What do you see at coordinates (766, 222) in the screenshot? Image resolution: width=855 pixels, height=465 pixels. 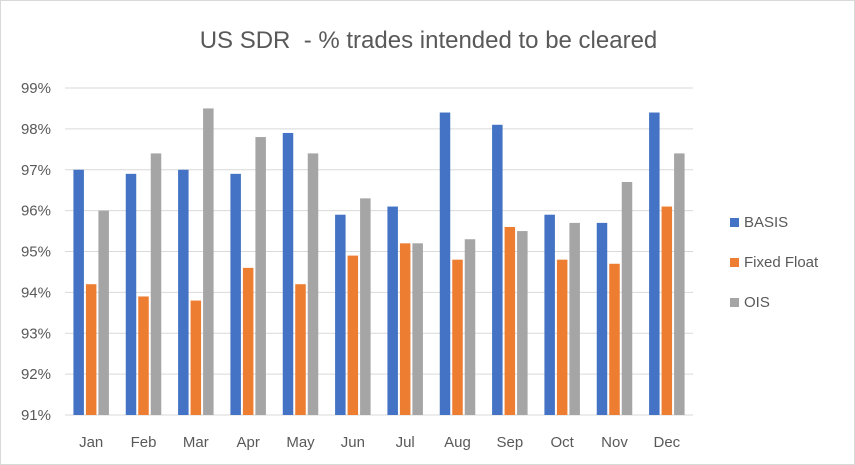 I see `legend-label: BASIS` at bounding box center [766, 222].